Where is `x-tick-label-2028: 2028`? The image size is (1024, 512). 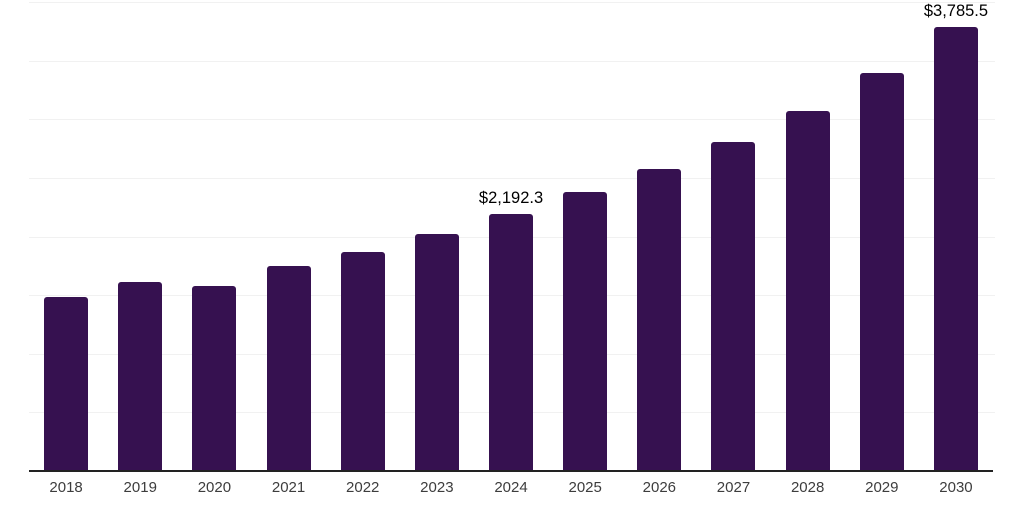 x-tick-label-2028: 2028 is located at coordinates (807, 487).